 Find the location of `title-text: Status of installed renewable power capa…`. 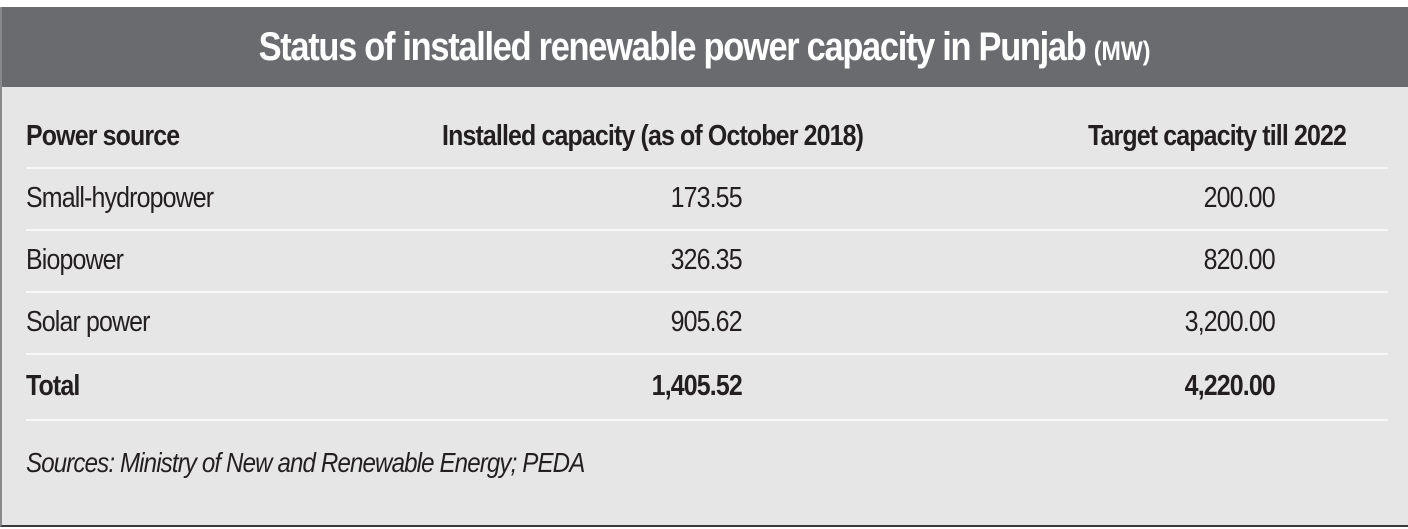

title-text: Status of installed renewable power capa… is located at coordinates (673, 46).